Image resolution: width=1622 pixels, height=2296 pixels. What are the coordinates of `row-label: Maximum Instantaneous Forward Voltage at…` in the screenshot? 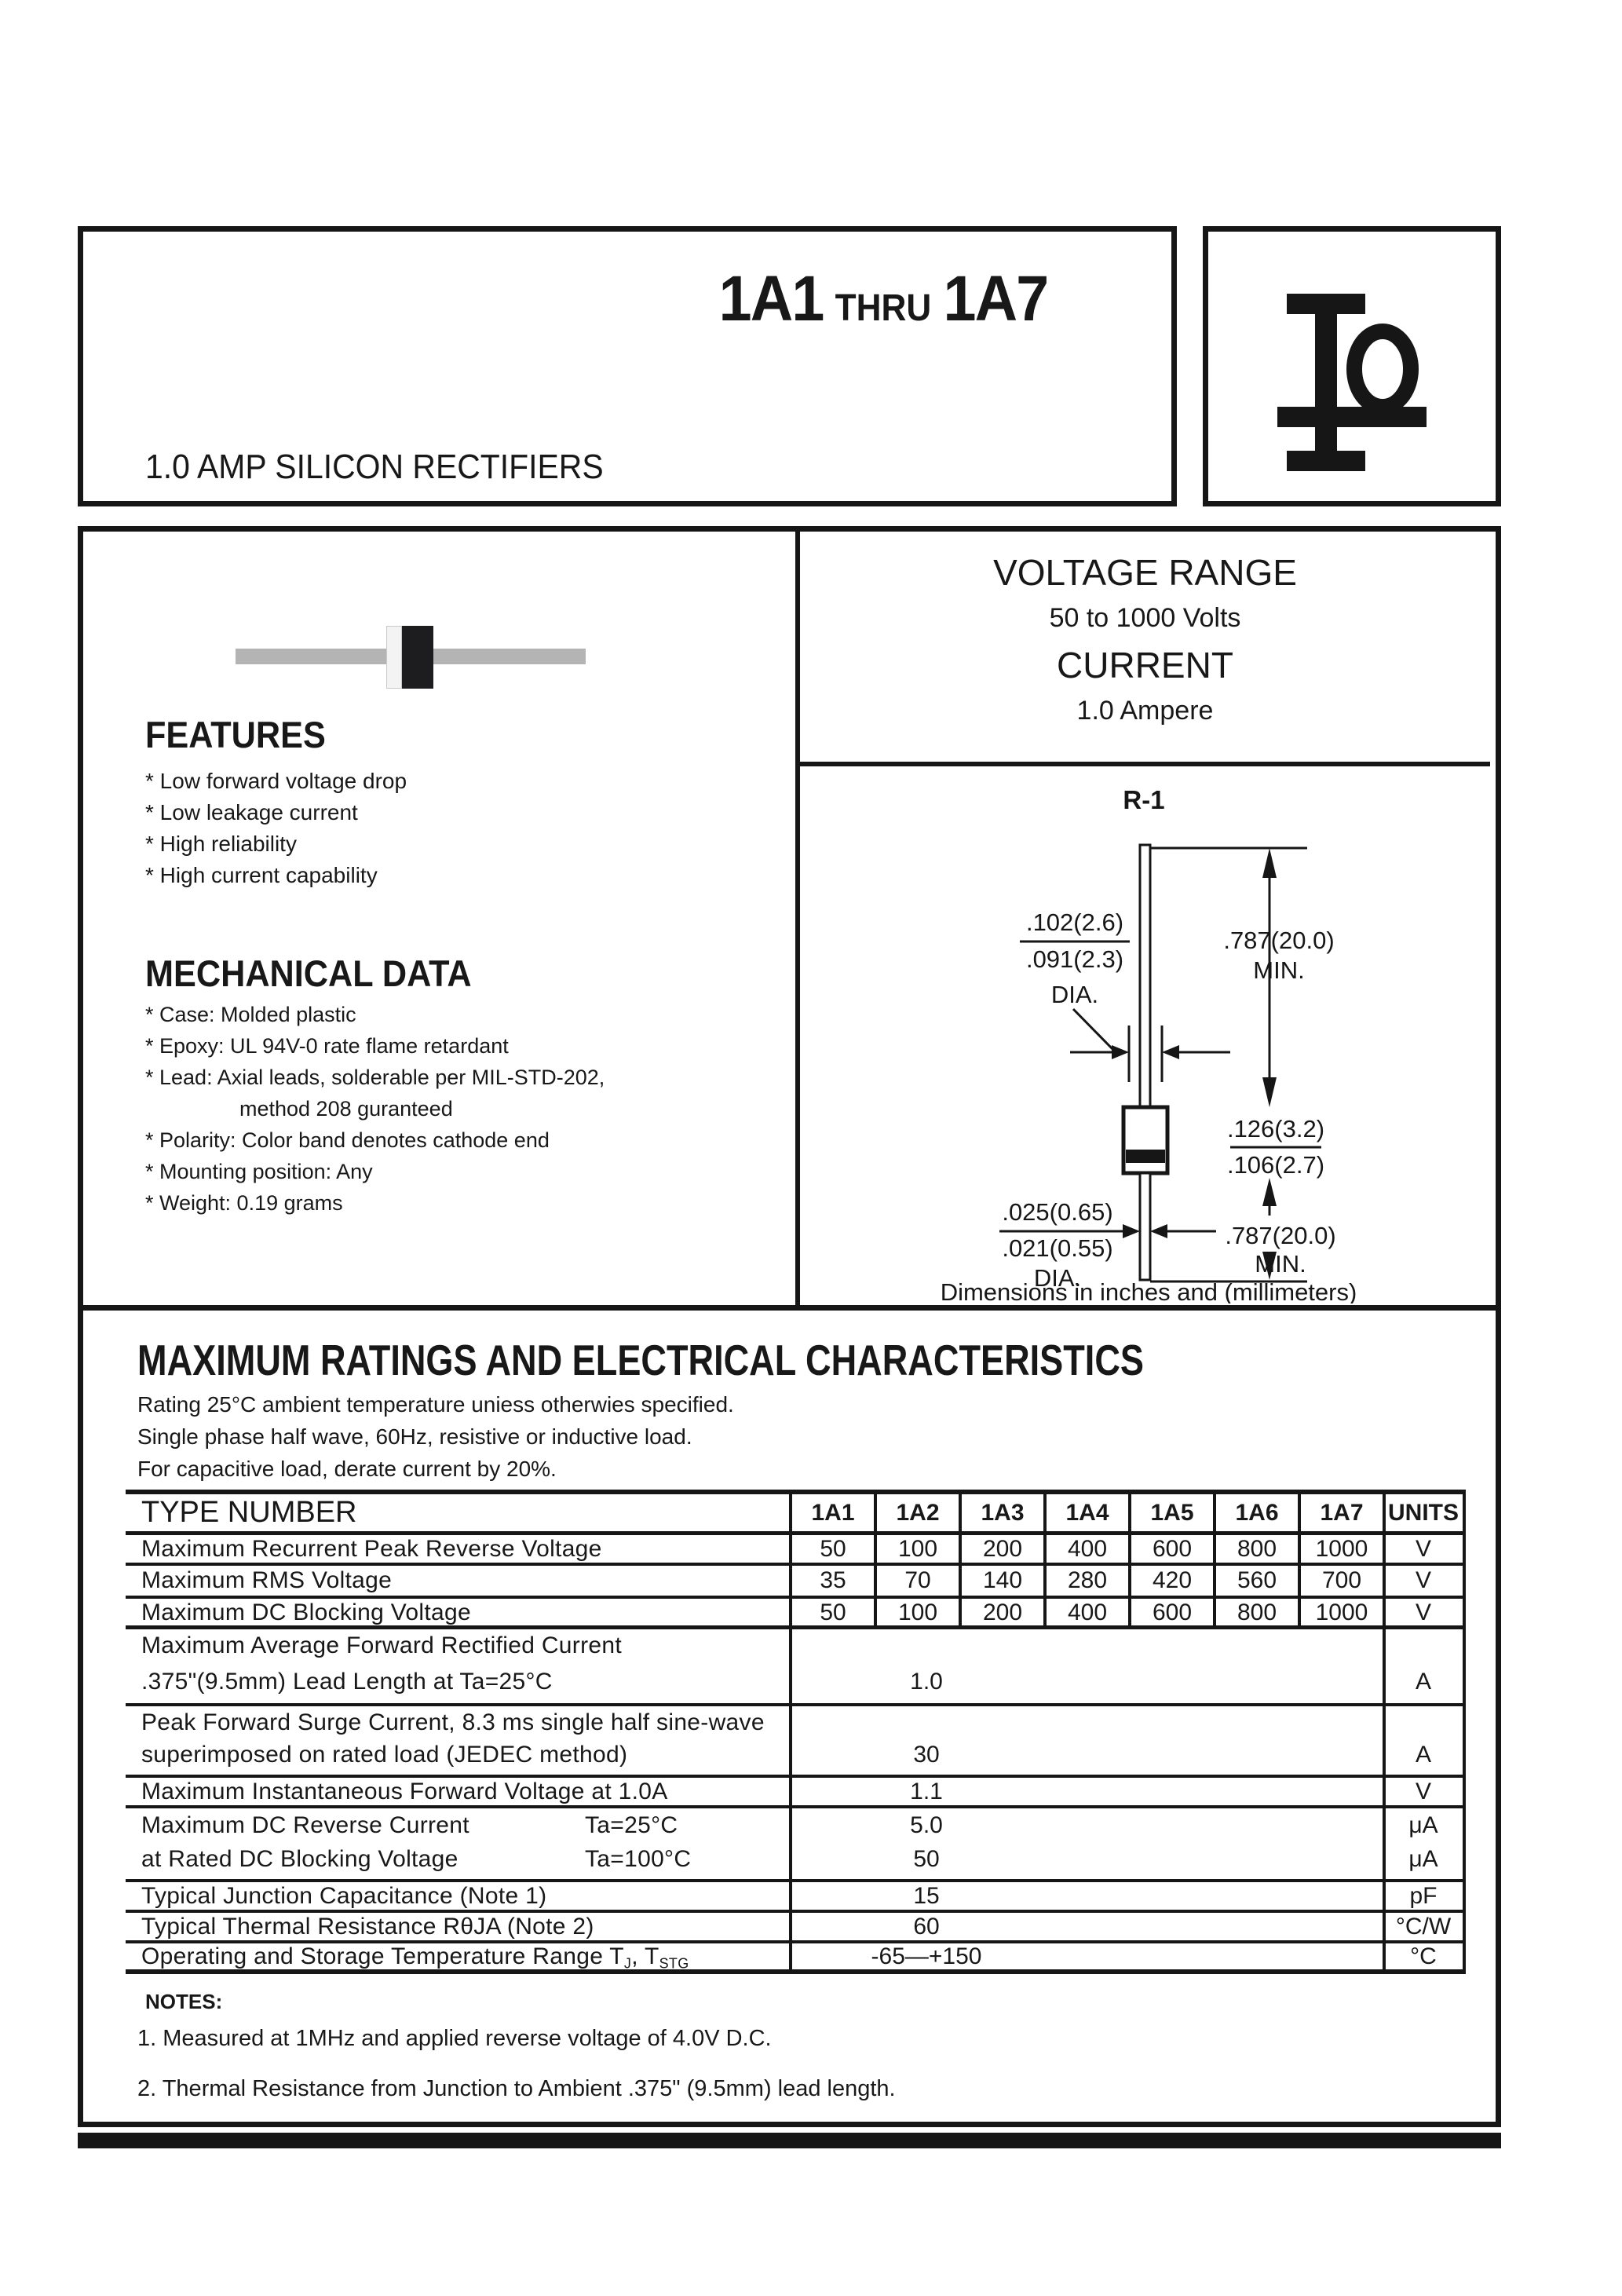 It's located at (405, 1792).